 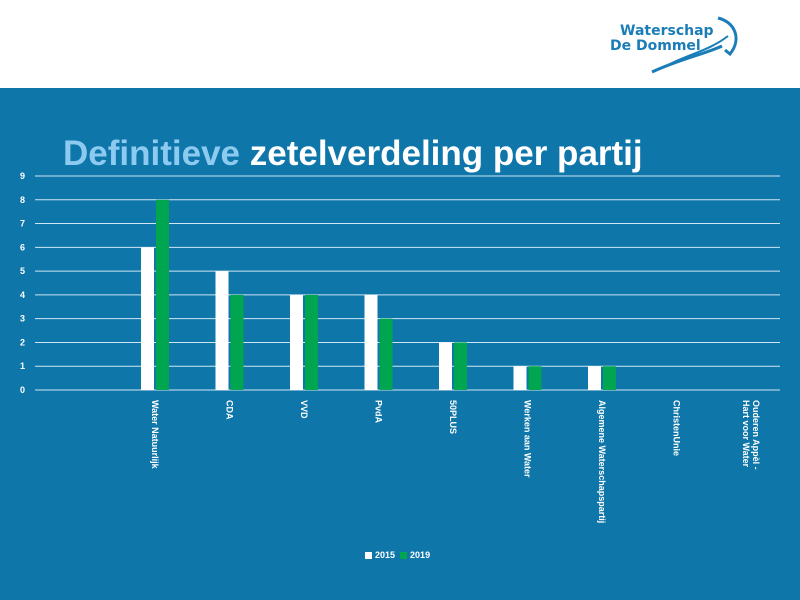 I want to click on y-tick-label: 4, so click(x=22, y=295).